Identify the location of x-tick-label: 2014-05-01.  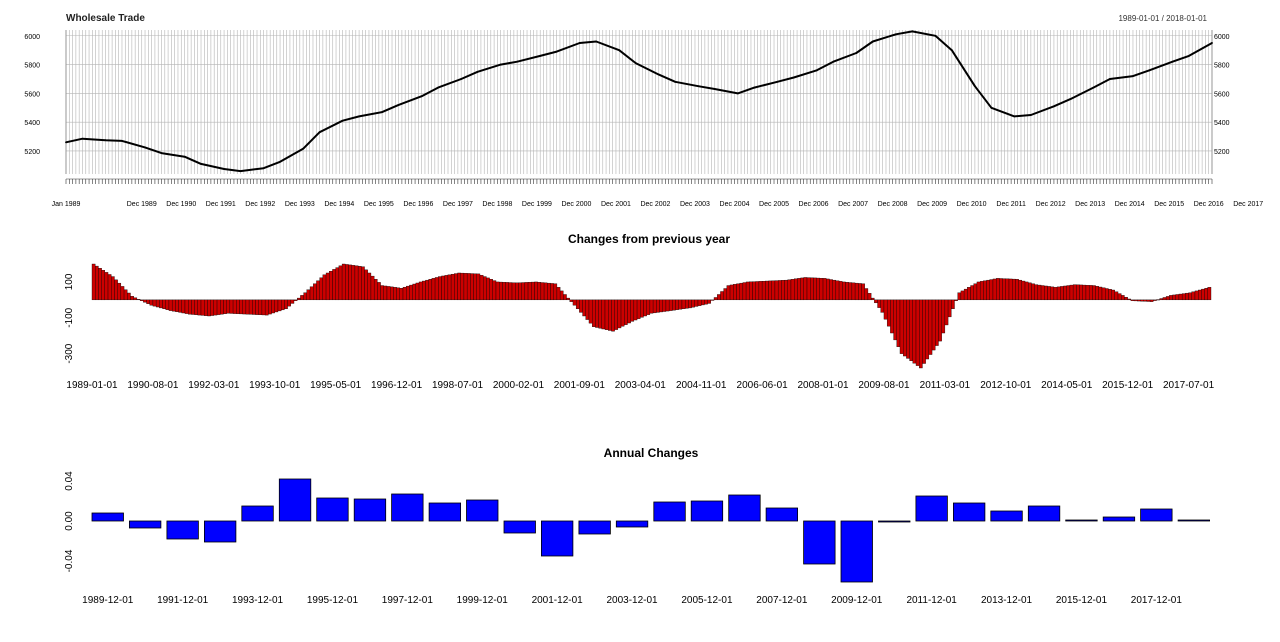
(1067, 385).